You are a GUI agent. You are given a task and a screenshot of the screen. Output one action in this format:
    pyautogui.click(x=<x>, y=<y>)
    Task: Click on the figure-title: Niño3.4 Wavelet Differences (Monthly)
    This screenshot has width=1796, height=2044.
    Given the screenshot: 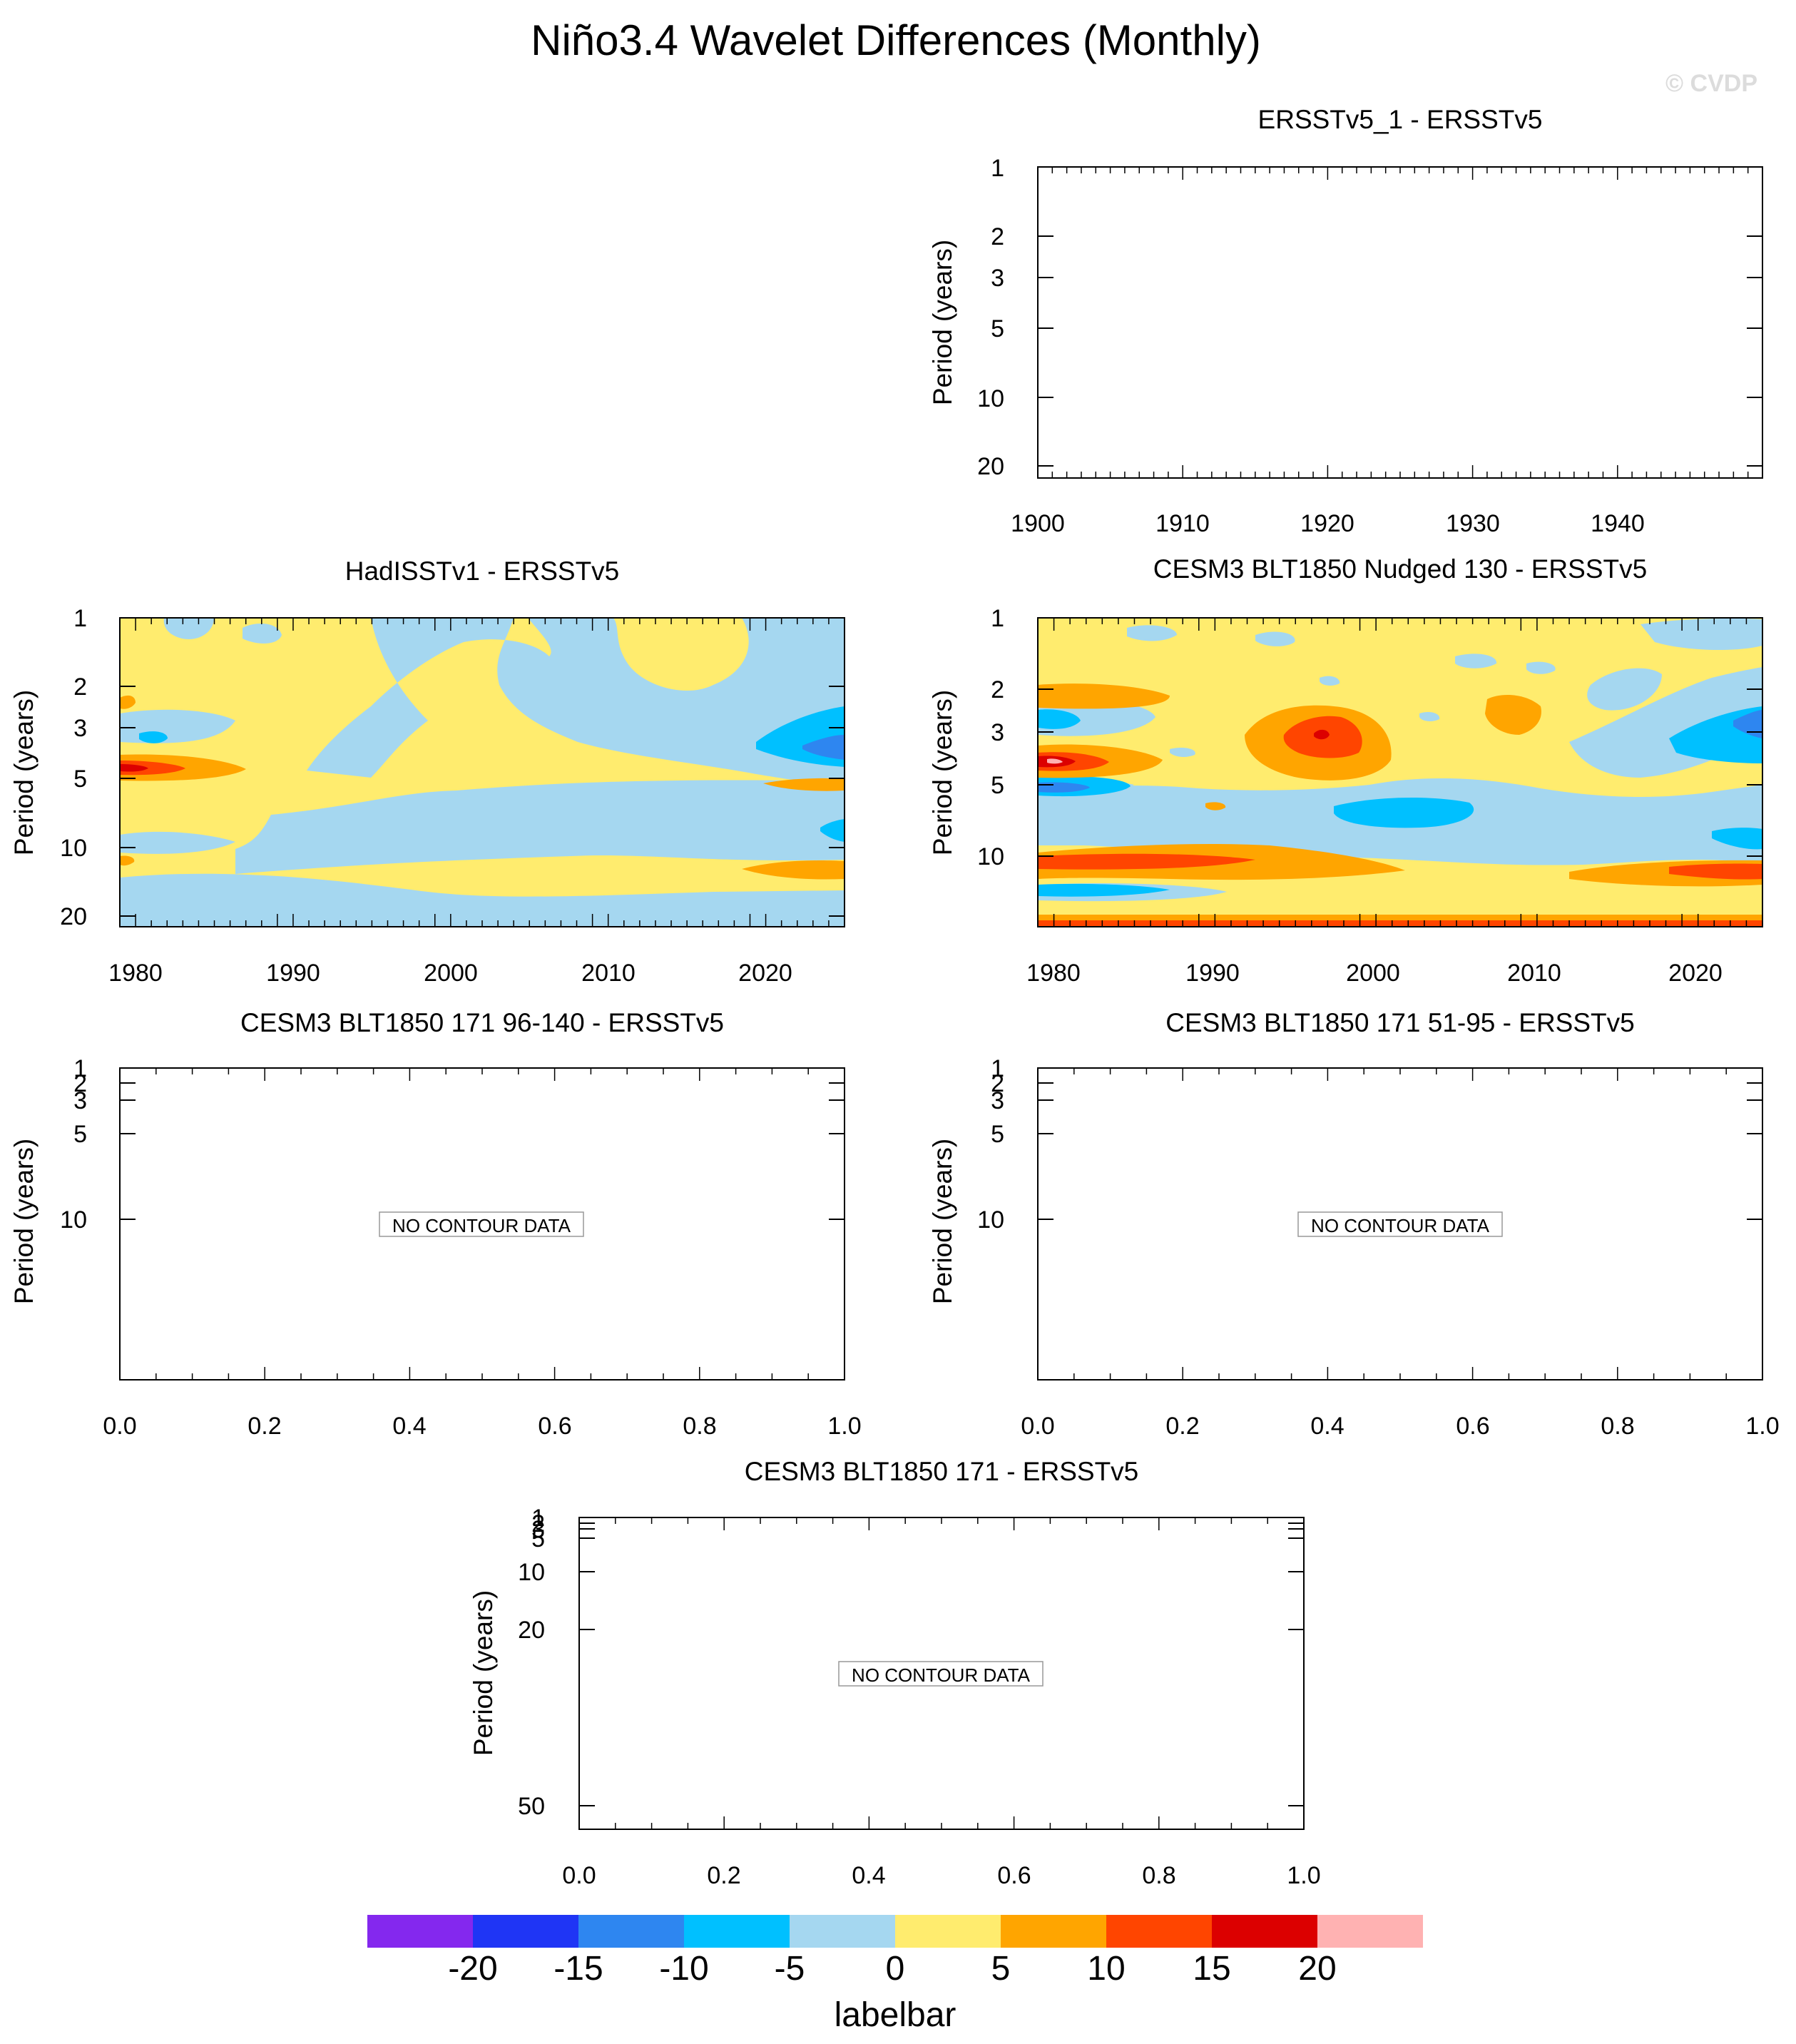 What is the action you would take?
    pyautogui.click(x=896, y=40)
    